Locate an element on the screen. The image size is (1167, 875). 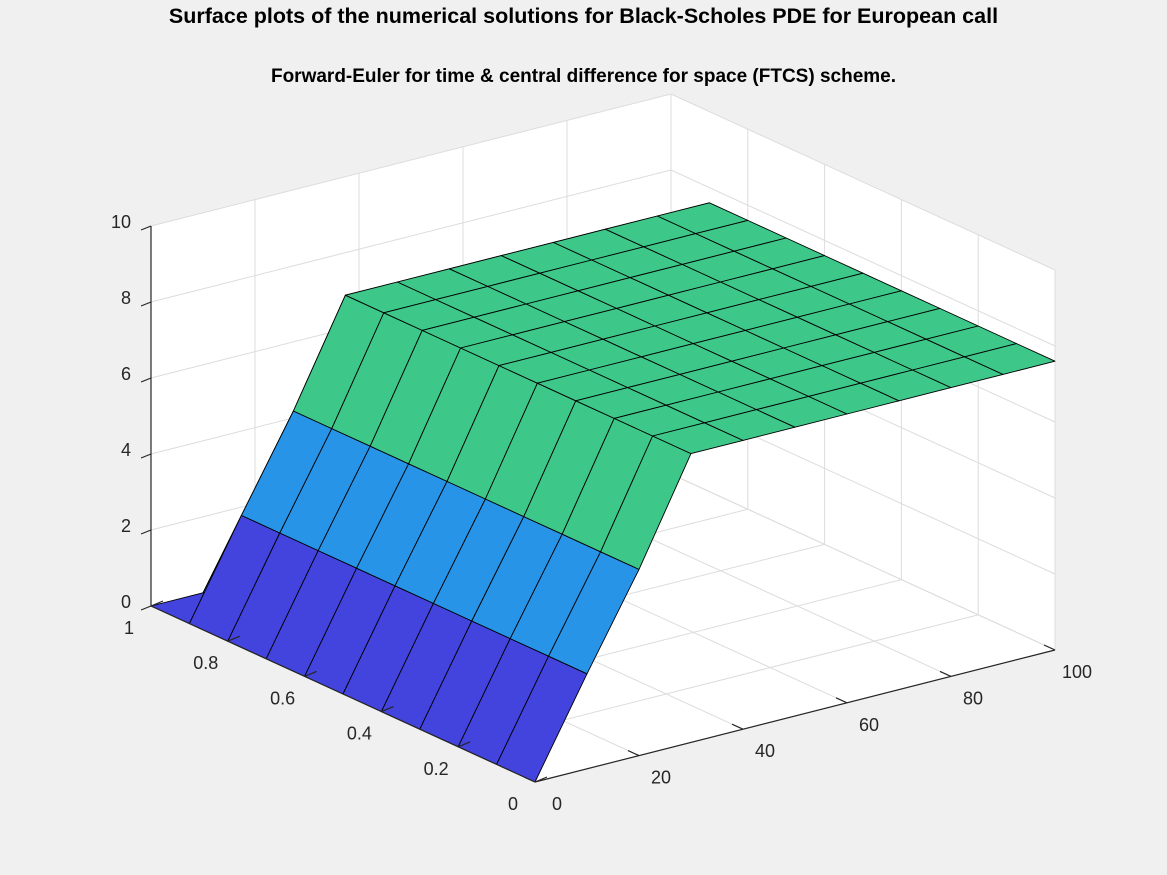
z-tick-label: 2 is located at coordinates (126, 526).